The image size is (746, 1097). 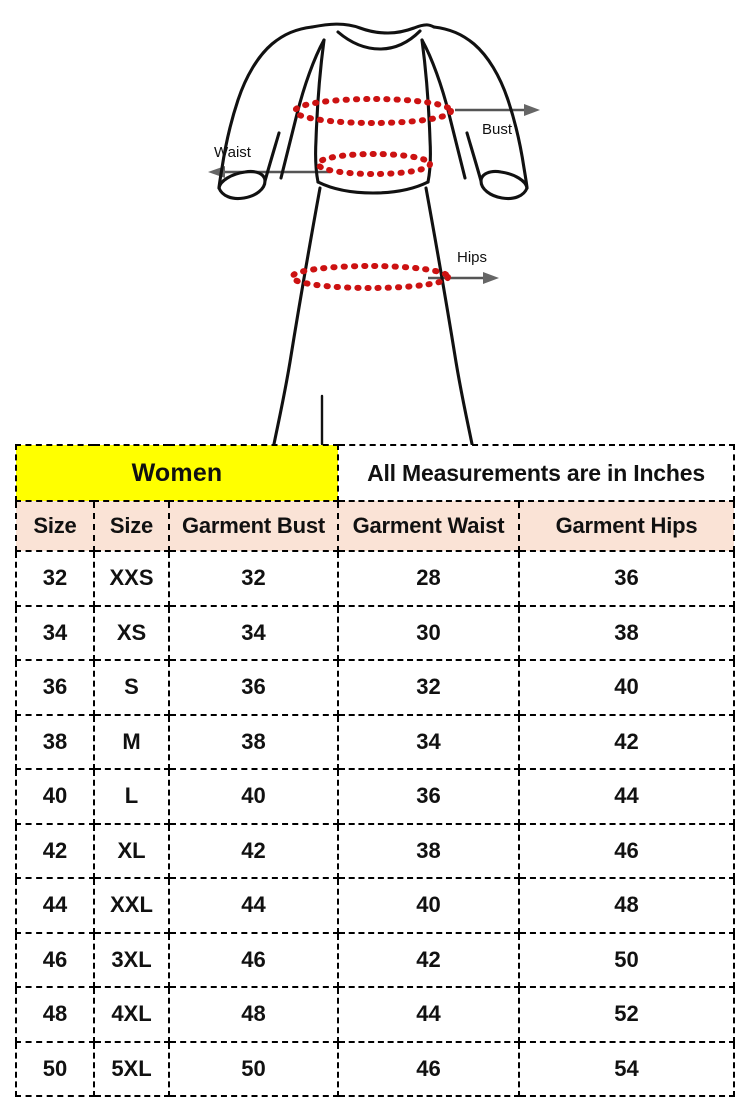 What do you see at coordinates (373, 111) in the screenshot?
I see `bust-measure-band` at bounding box center [373, 111].